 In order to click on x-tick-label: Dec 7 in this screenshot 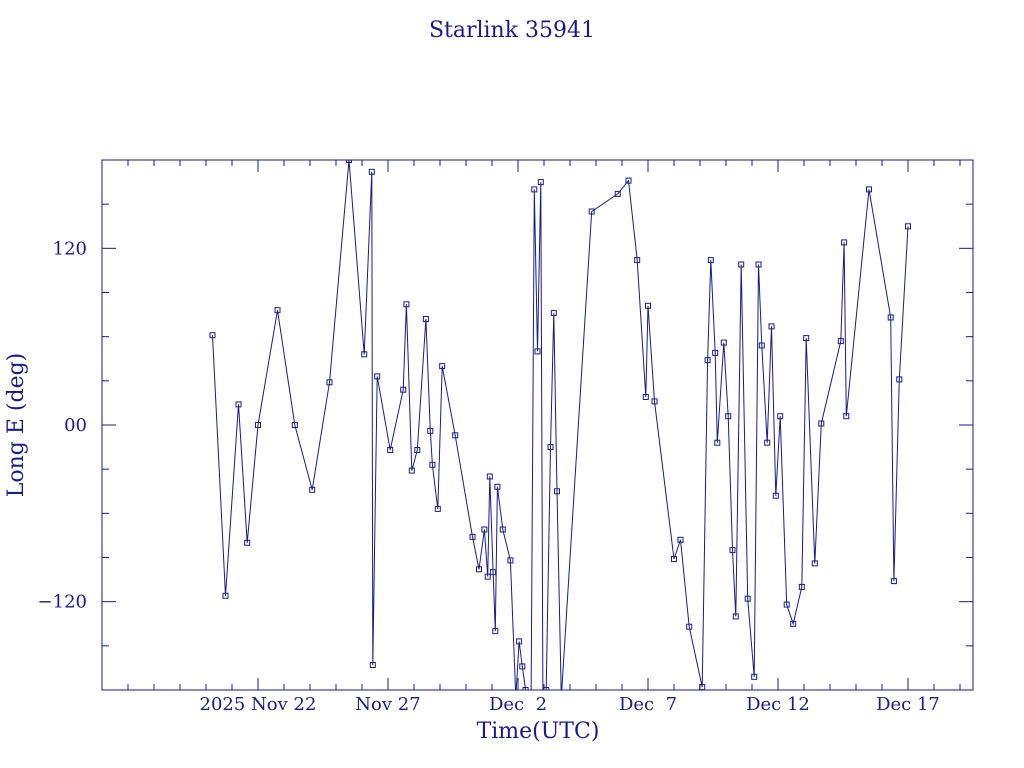, I will do `click(648, 704)`.